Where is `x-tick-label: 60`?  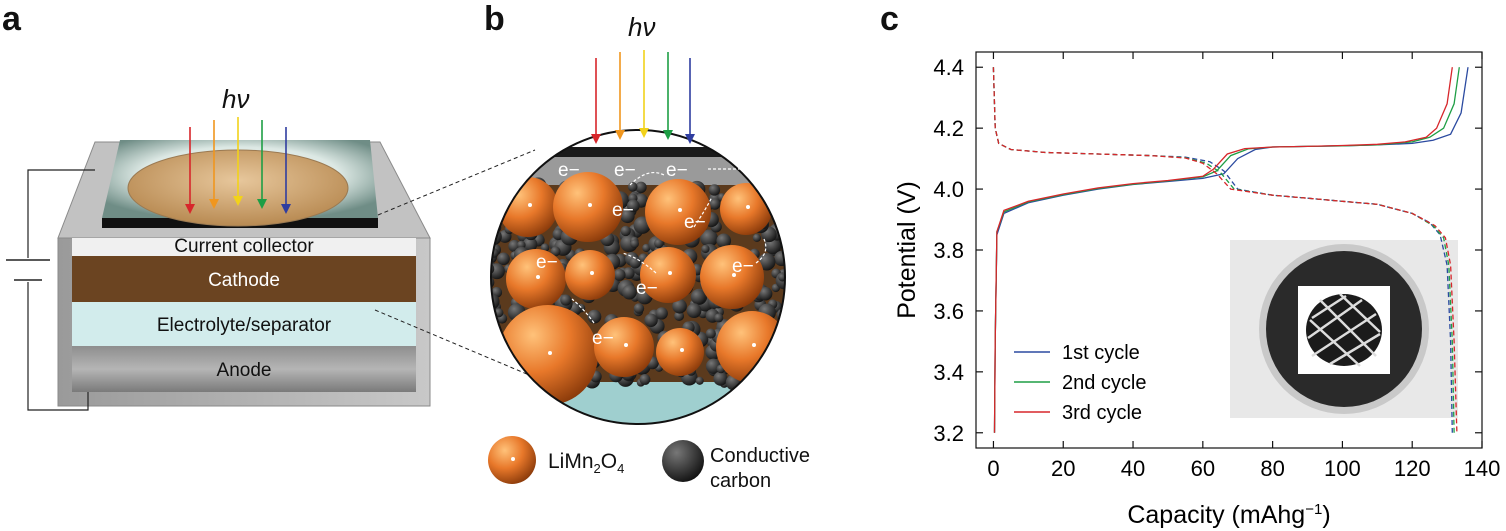
x-tick-label: 60 is located at coordinates (1203, 468).